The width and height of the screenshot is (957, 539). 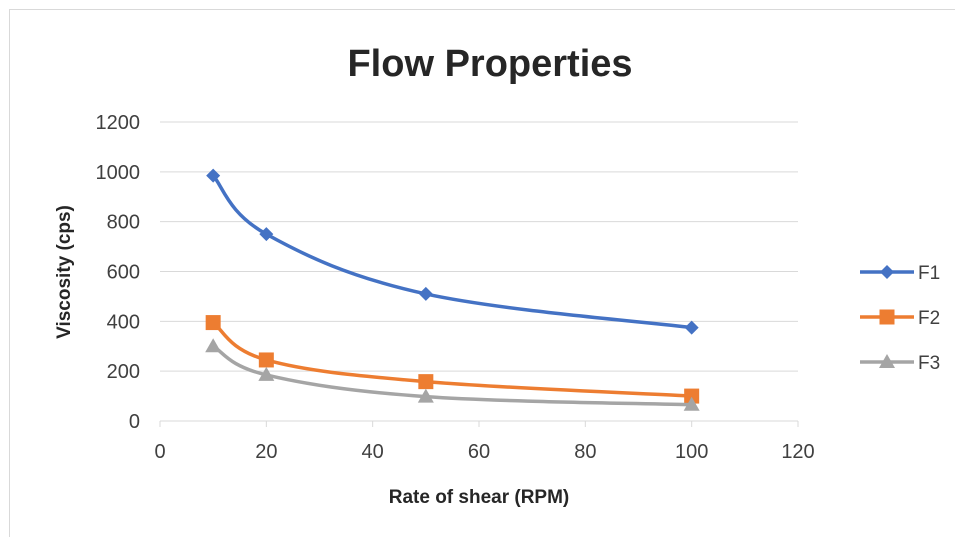 What do you see at coordinates (118, 123) in the screenshot?
I see `y-tick-label: 1200` at bounding box center [118, 123].